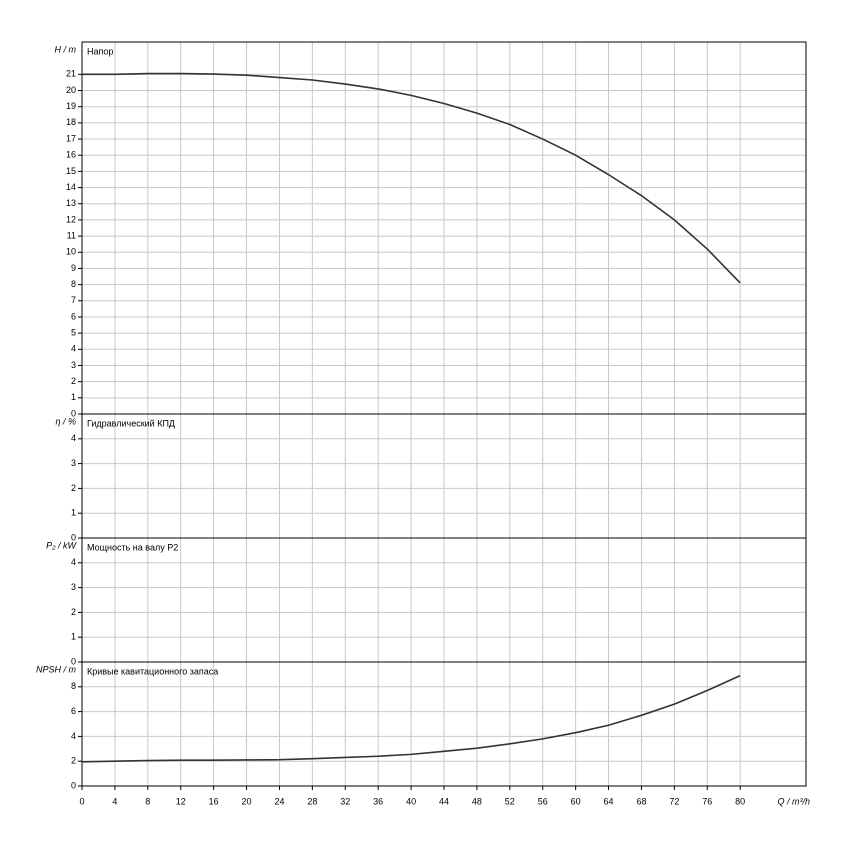 The width and height of the screenshot is (850, 850). I want to click on x-tick-label: 60, so click(576, 801).